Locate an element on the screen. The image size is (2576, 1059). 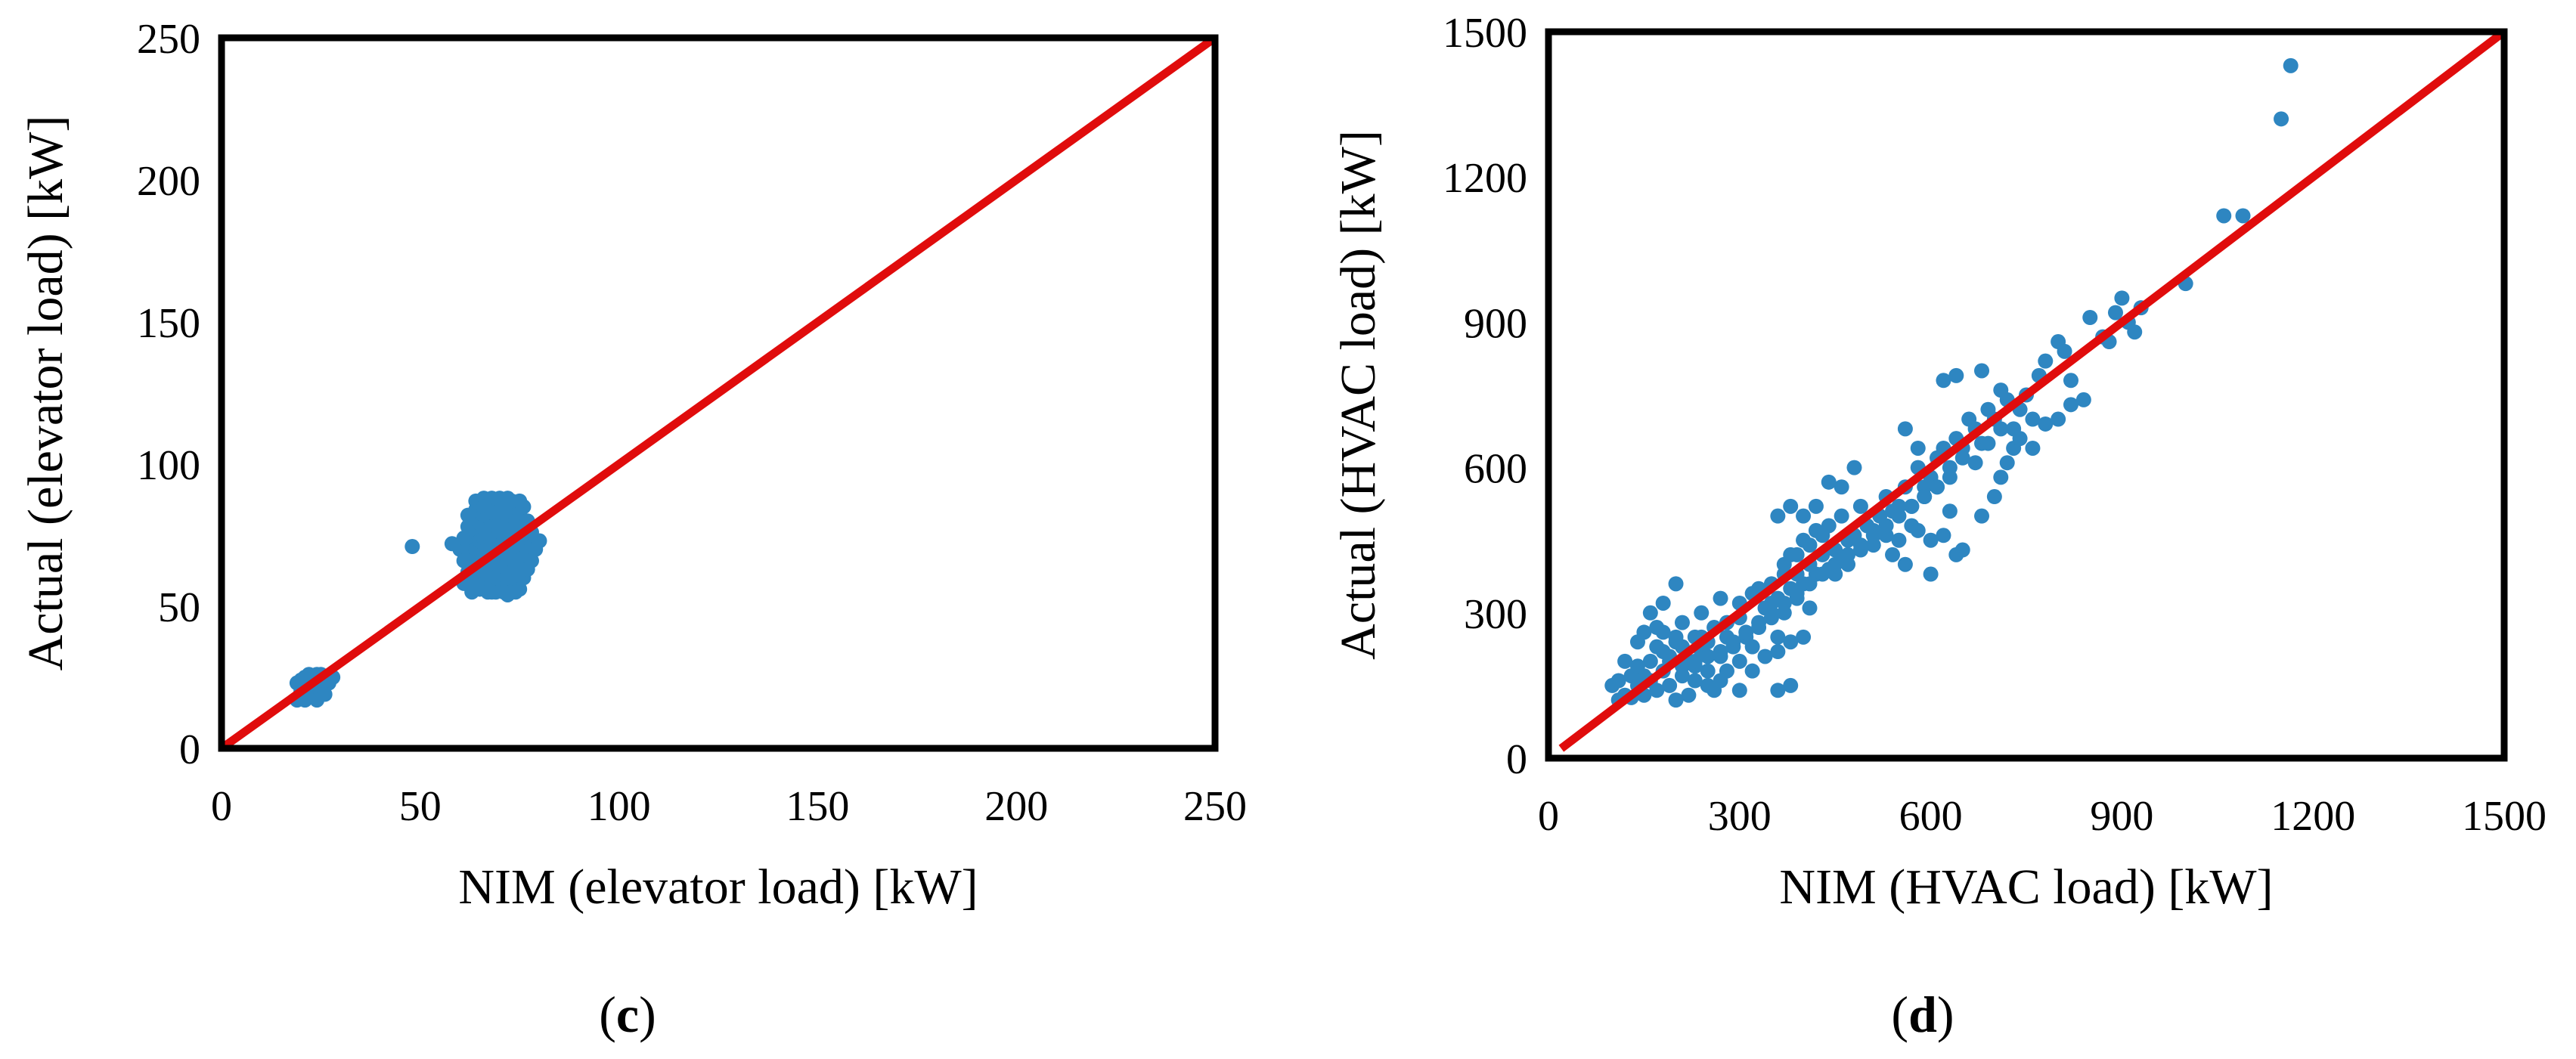
x-axis-title-c: NIM (elevator load) [kW] is located at coordinates (718, 887).